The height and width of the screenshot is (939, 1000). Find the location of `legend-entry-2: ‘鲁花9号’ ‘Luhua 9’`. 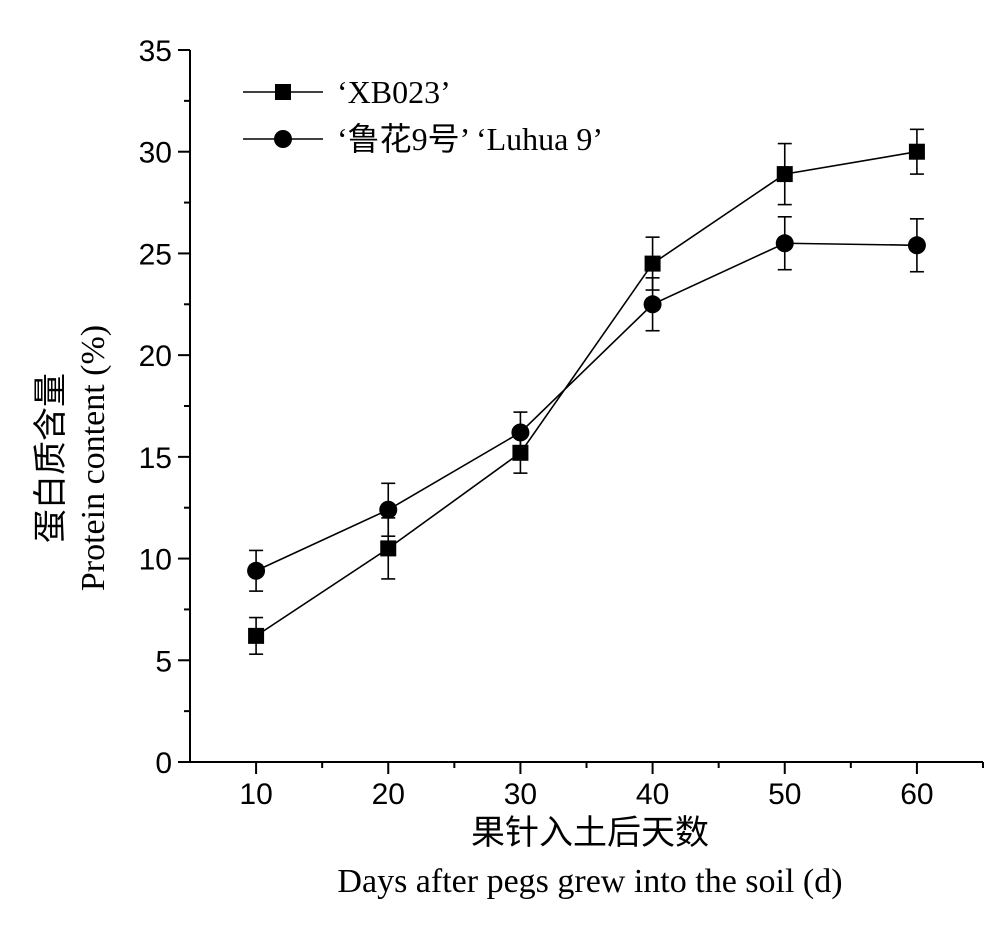

legend-entry-2: ‘鲁花9号’ ‘Luhua 9’ is located at coordinates (423, 139).